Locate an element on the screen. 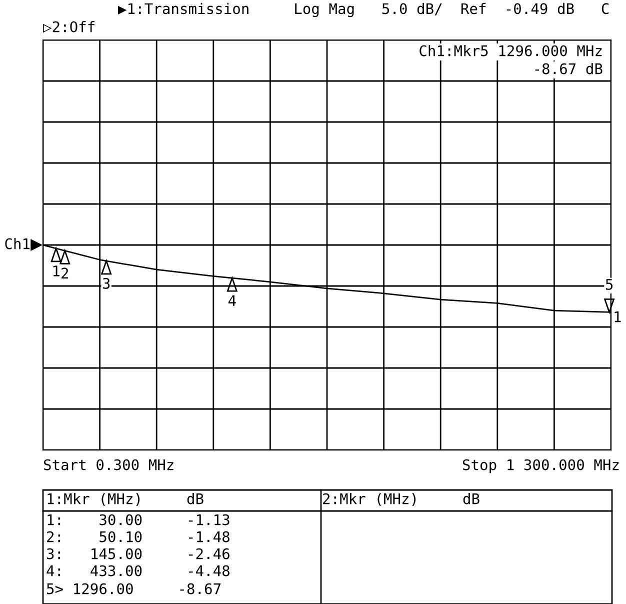 The height and width of the screenshot is (604, 626). text: 4: 433.00 -4.48 is located at coordinates (138, 570).